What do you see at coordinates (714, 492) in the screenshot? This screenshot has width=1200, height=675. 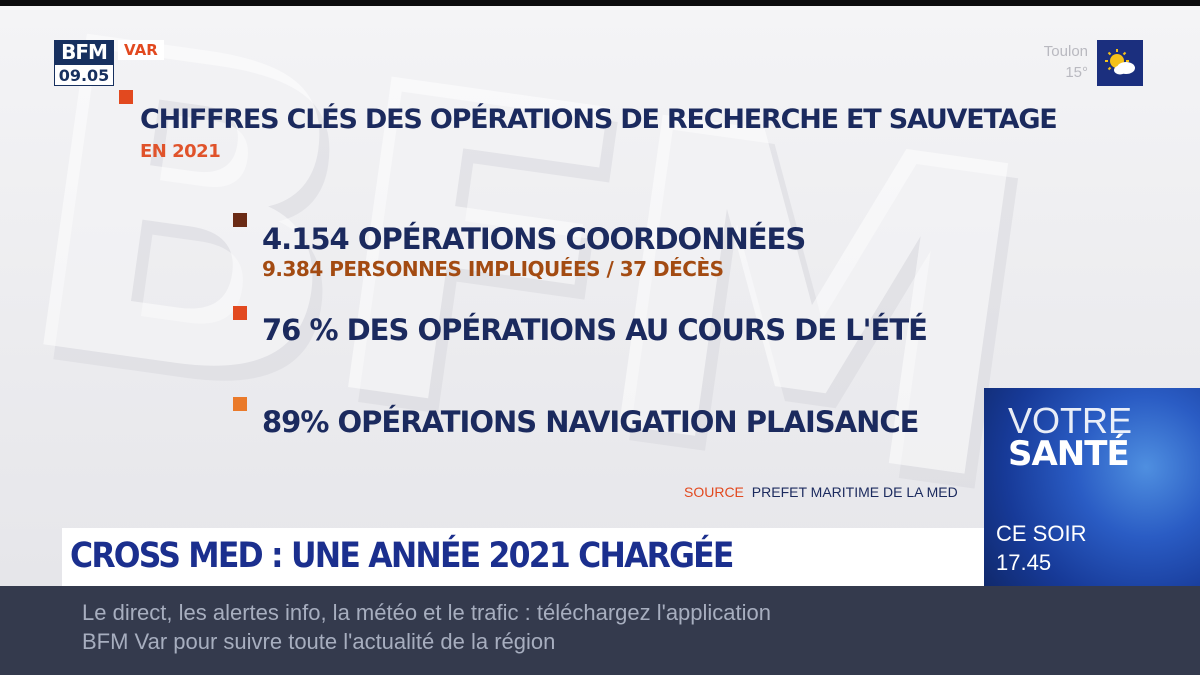 I see `source-label: SOURCE` at bounding box center [714, 492].